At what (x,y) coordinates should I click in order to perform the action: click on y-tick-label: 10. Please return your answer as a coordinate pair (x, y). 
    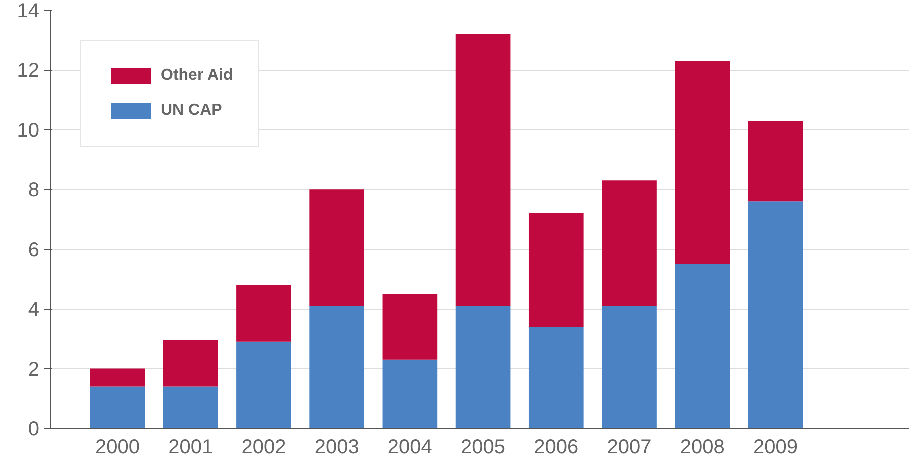
    Looking at the image, I should click on (28, 131).